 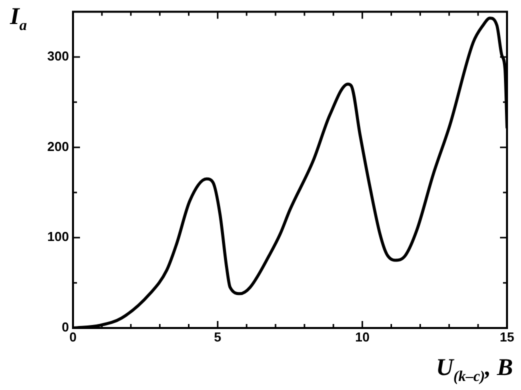 What do you see at coordinates (58, 56) in the screenshot?
I see `y-tick-label: 300` at bounding box center [58, 56].